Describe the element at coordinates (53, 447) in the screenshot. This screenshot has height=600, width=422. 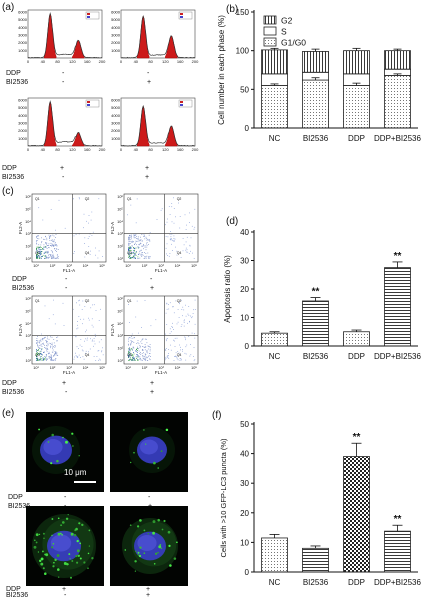
I see `nucleus-highlight` at that location.